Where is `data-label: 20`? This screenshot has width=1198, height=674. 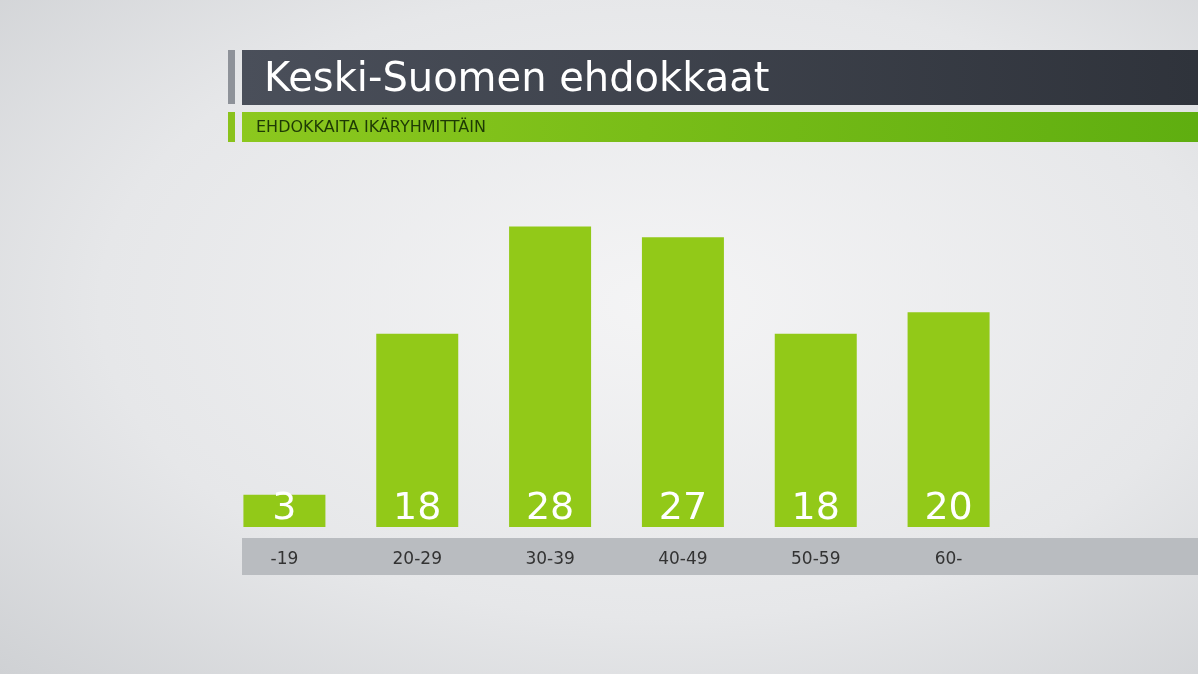
data-label: 20 is located at coordinates (948, 506).